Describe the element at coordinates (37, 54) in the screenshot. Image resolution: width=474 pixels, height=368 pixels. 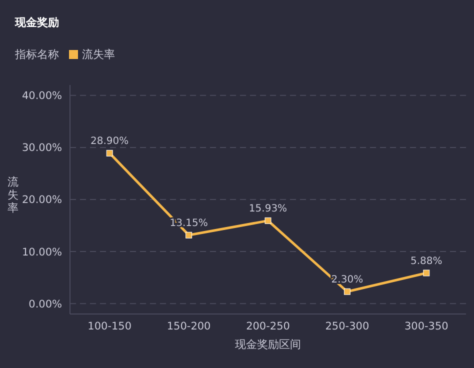
I see `legend-title: 指标名称` at that location.